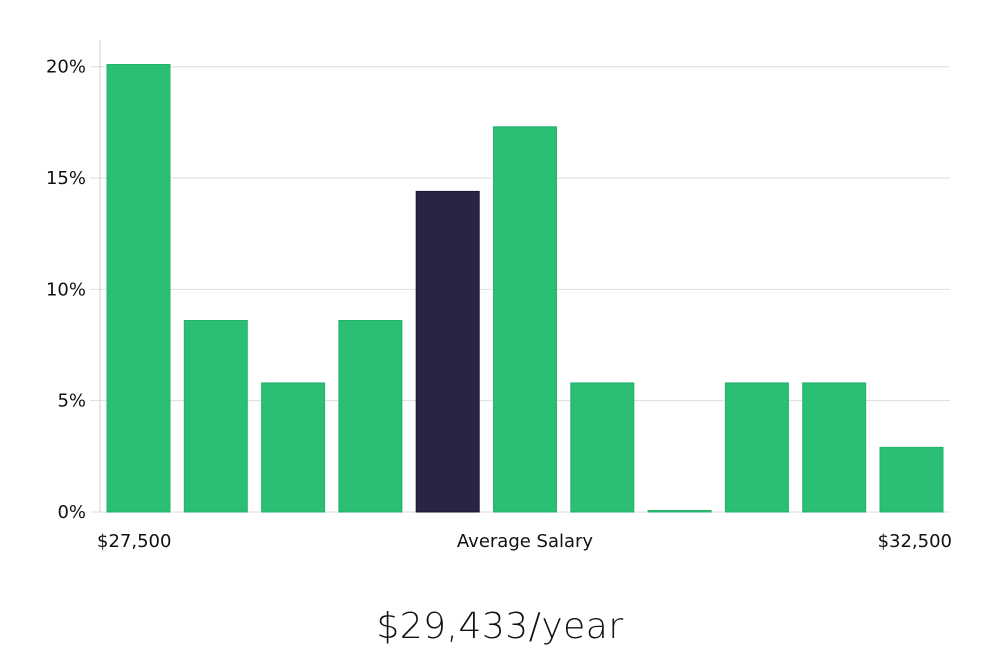 The image size is (1000, 660). I want to click on average-salary-value: $29,433/year, so click(500, 626).